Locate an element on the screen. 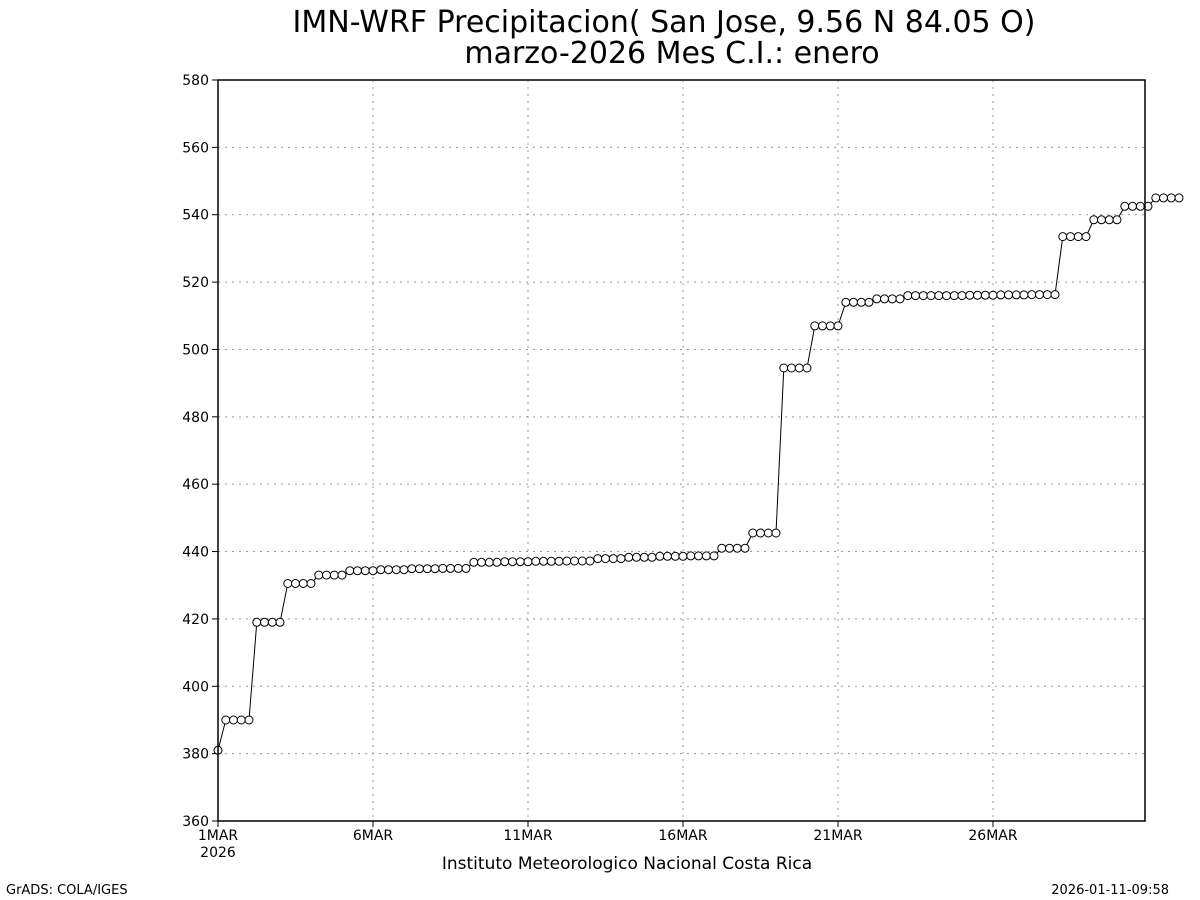 This screenshot has width=1200, height=900. x-tick-label: 26MAR is located at coordinates (992, 836).